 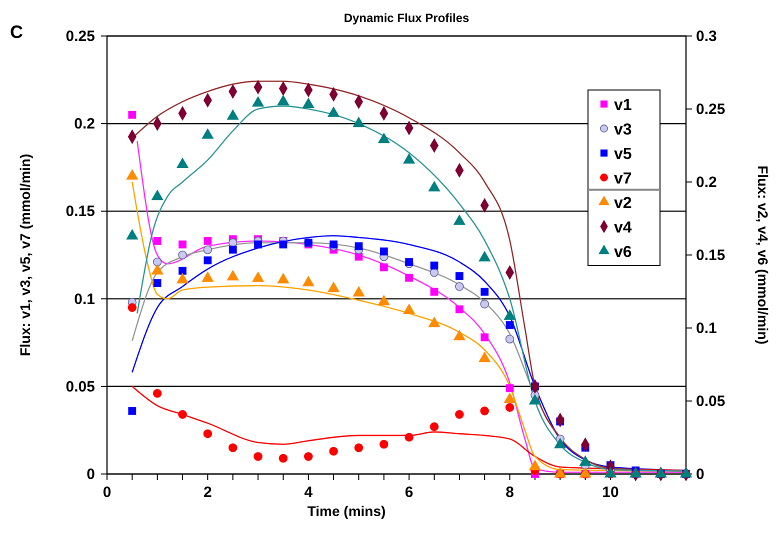 What do you see at coordinates (623, 203) in the screenshot?
I see `legend-label: v2` at bounding box center [623, 203].